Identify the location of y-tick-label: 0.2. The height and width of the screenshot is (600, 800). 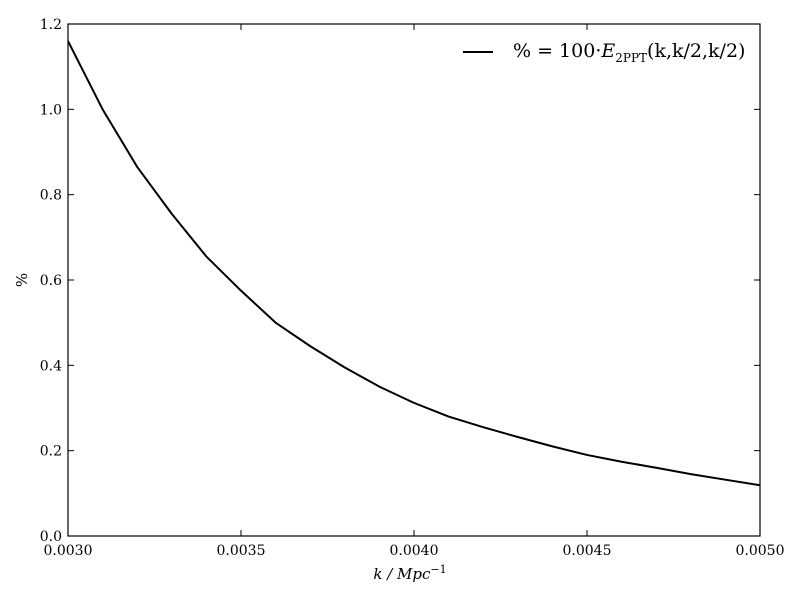
(51, 452).